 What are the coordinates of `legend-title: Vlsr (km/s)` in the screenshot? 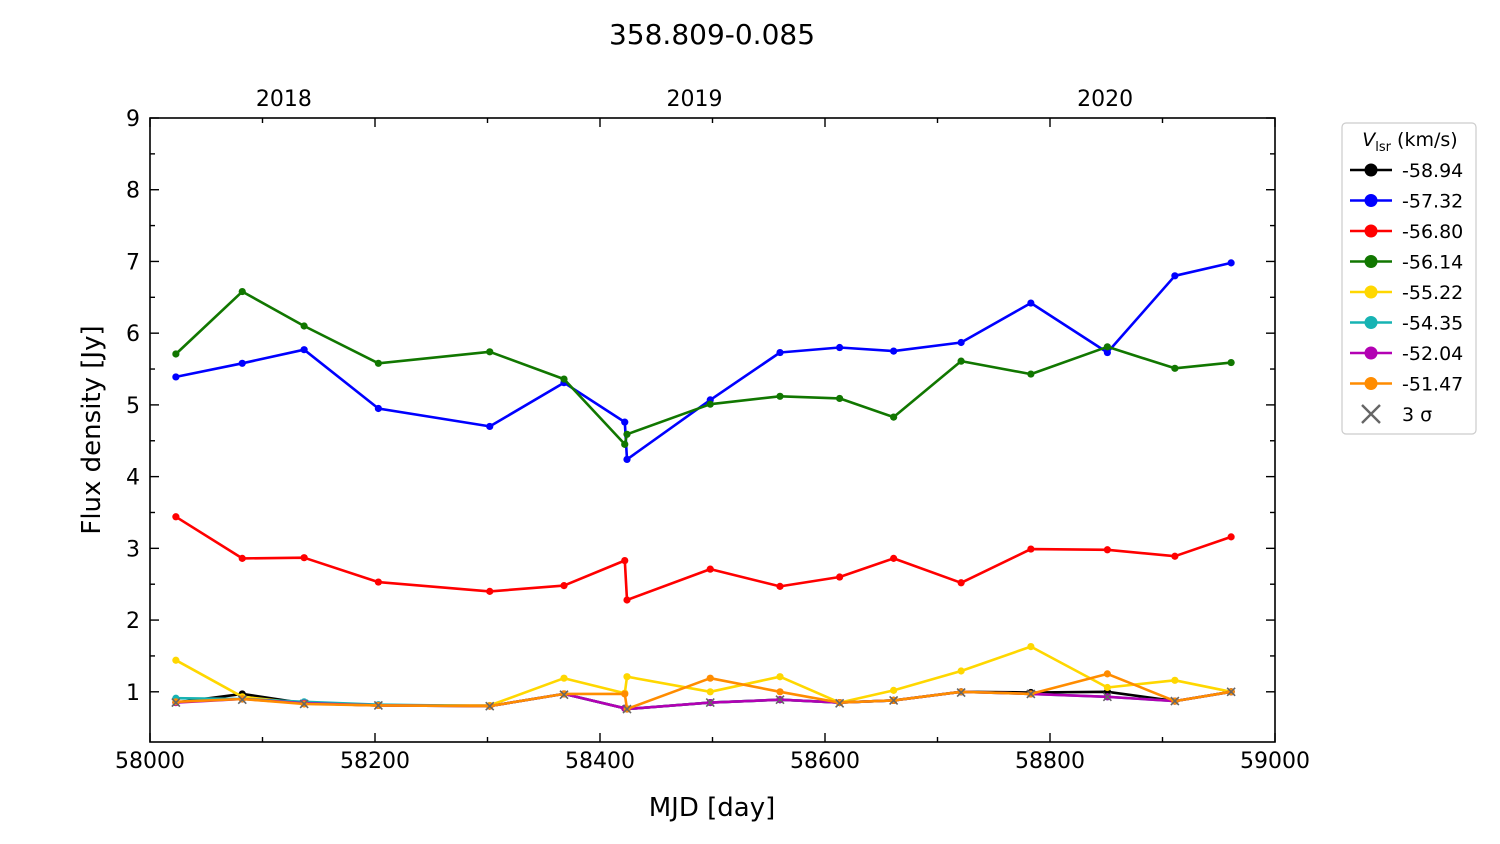 It's located at (1409, 142).